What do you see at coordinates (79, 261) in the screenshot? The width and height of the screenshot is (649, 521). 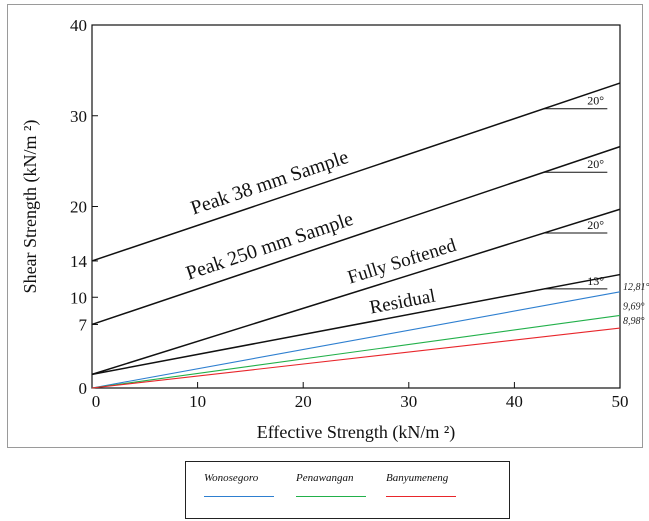 I see `y-tick-label: 14` at bounding box center [79, 261].